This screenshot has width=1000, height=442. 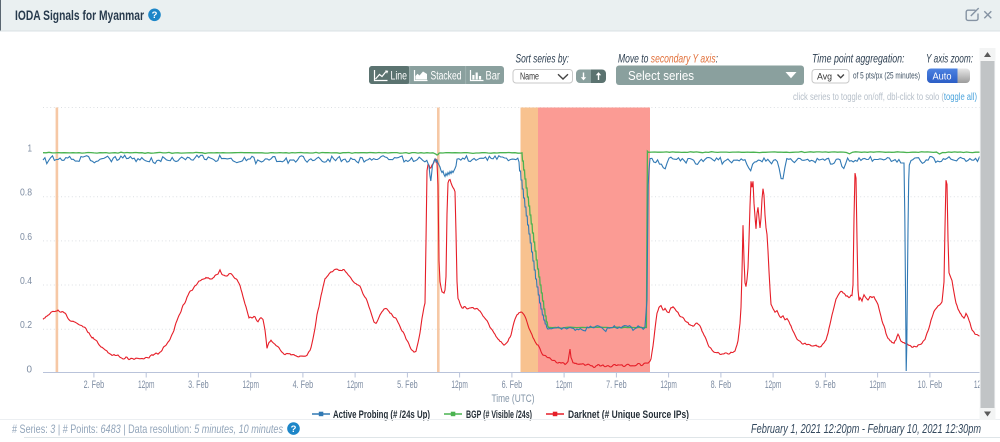 What do you see at coordinates (30, 149) in the screenshot?
I see `svg-text: 1` at bounding box center [30, 149].